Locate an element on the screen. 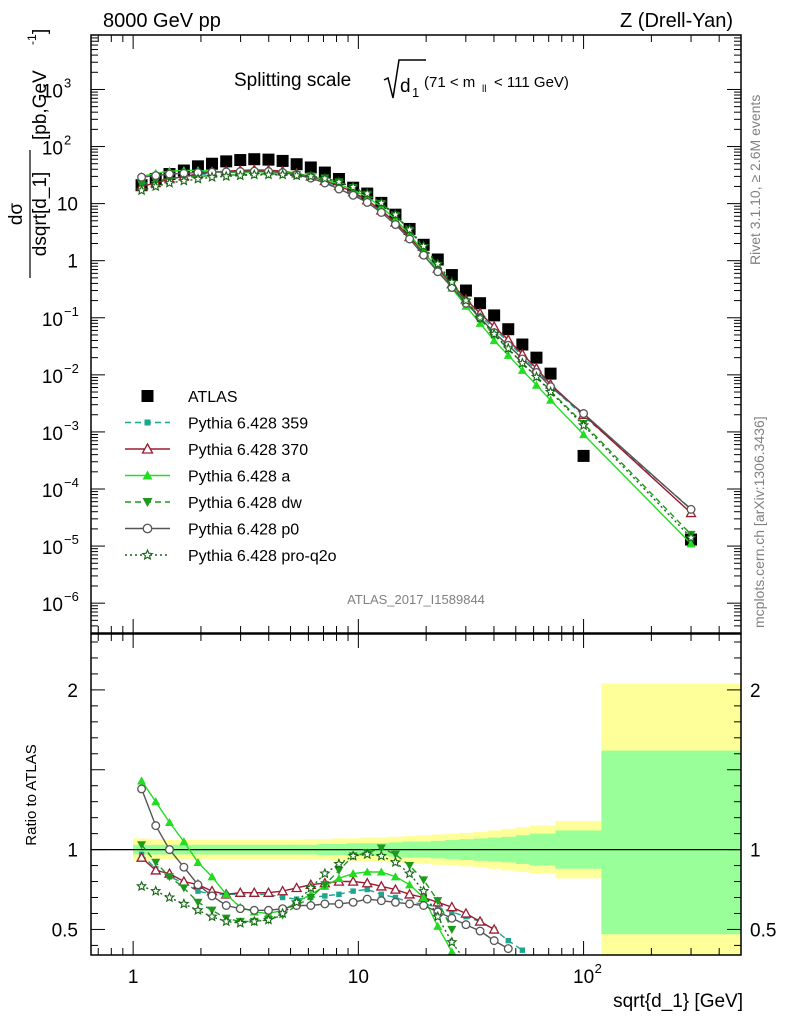  ratio-series-pythia-6.428-pro-q2o is located at coordinates (299, 901).